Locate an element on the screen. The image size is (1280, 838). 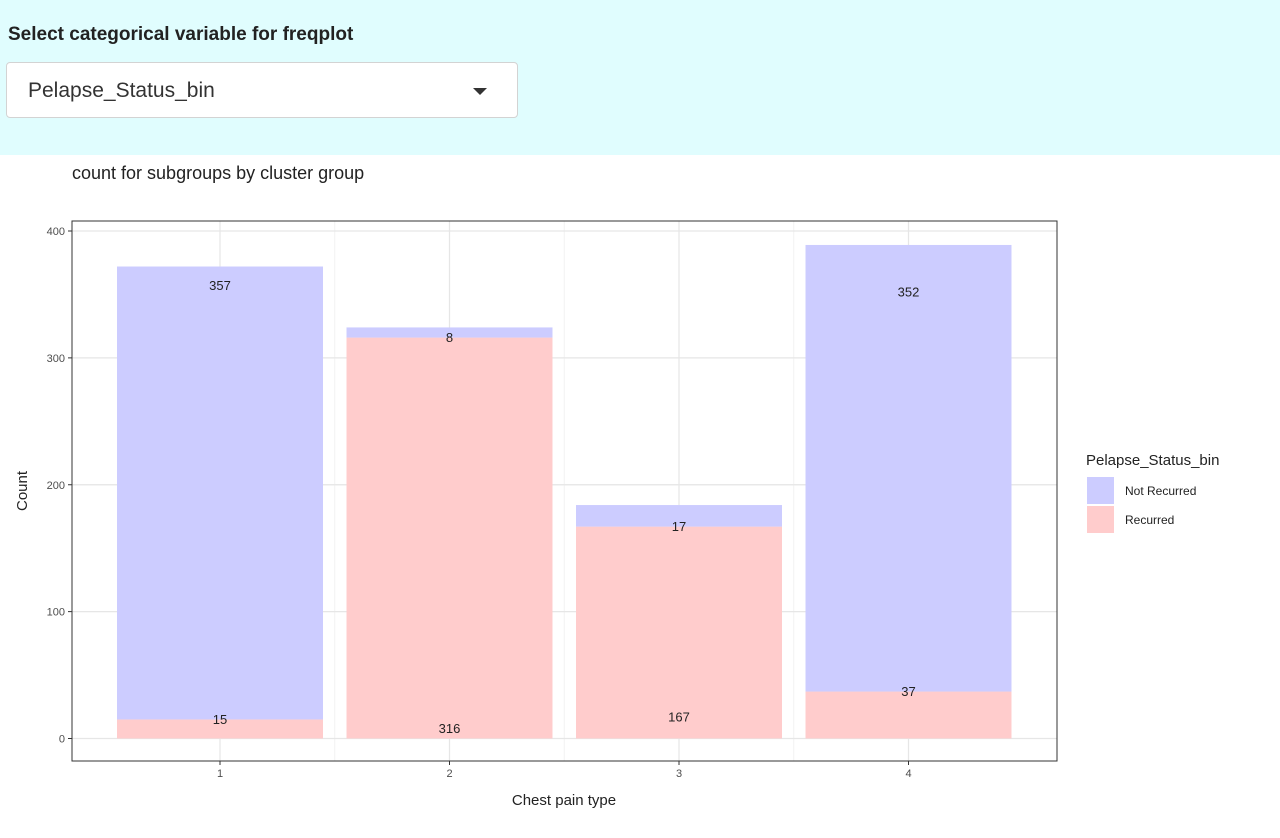
y-axis-title: Count is located at coordinates (22, 490).